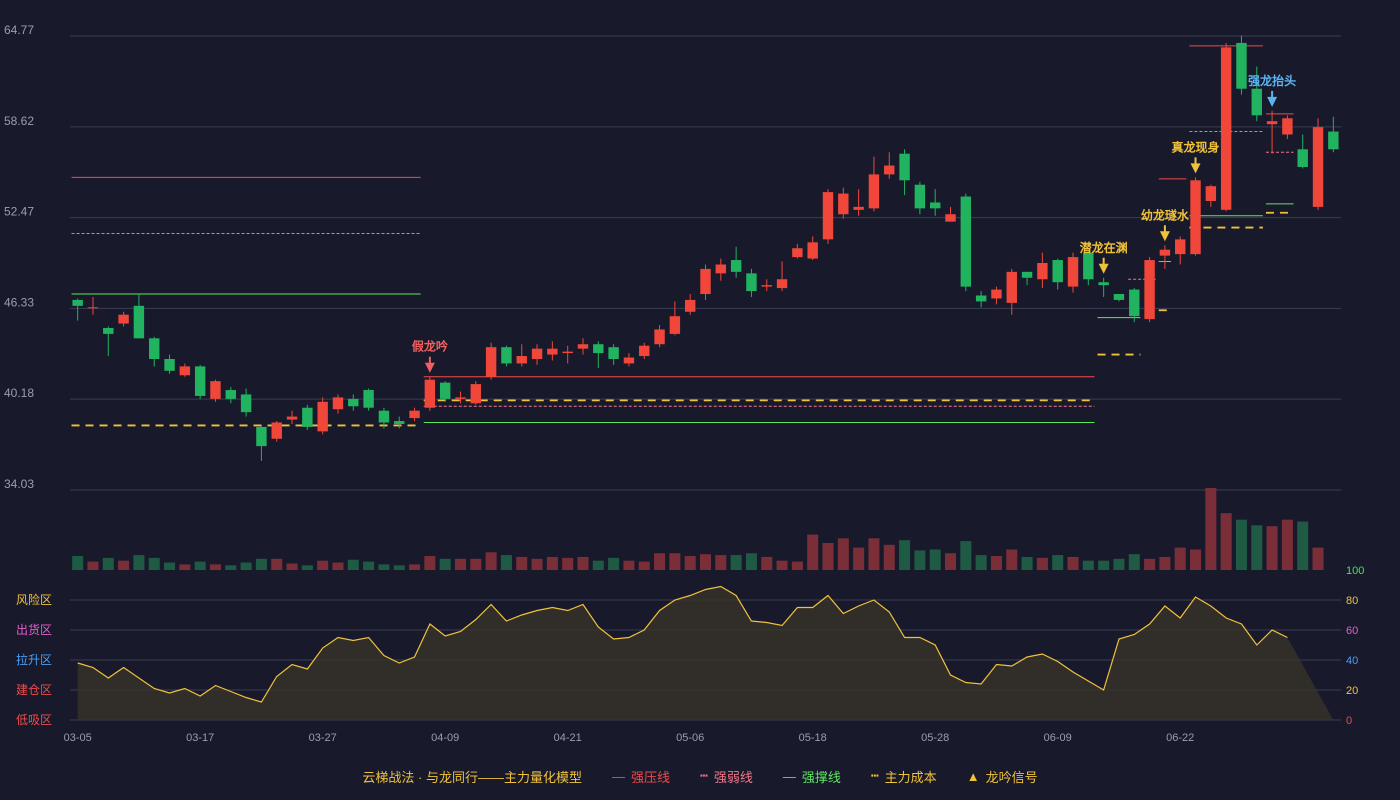  I want to click on legend-title: 云梯战法 · 与龙同行——主力量化模型, so click(472, 777).